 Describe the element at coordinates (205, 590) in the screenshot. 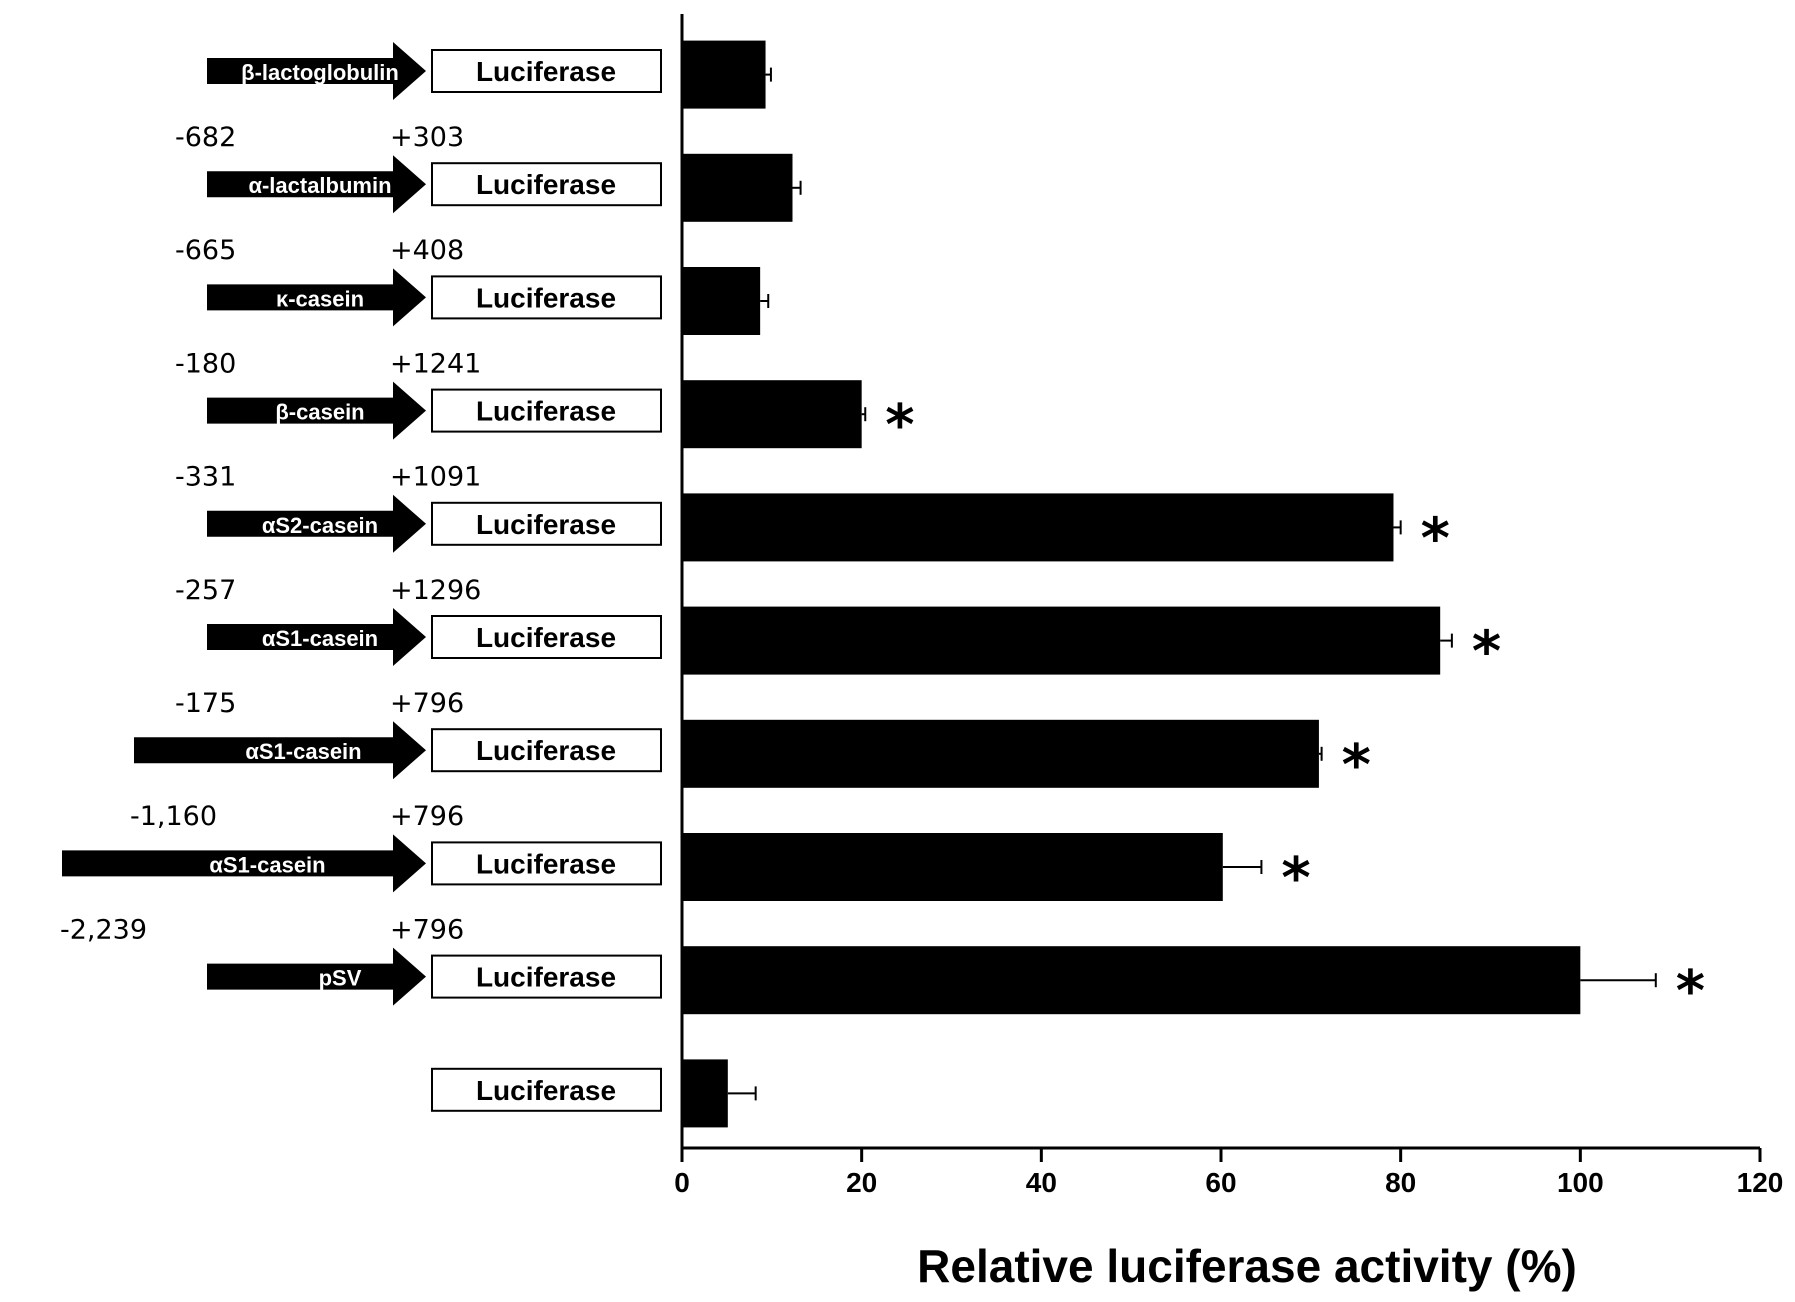

I see `coord-start: -257` at that location.